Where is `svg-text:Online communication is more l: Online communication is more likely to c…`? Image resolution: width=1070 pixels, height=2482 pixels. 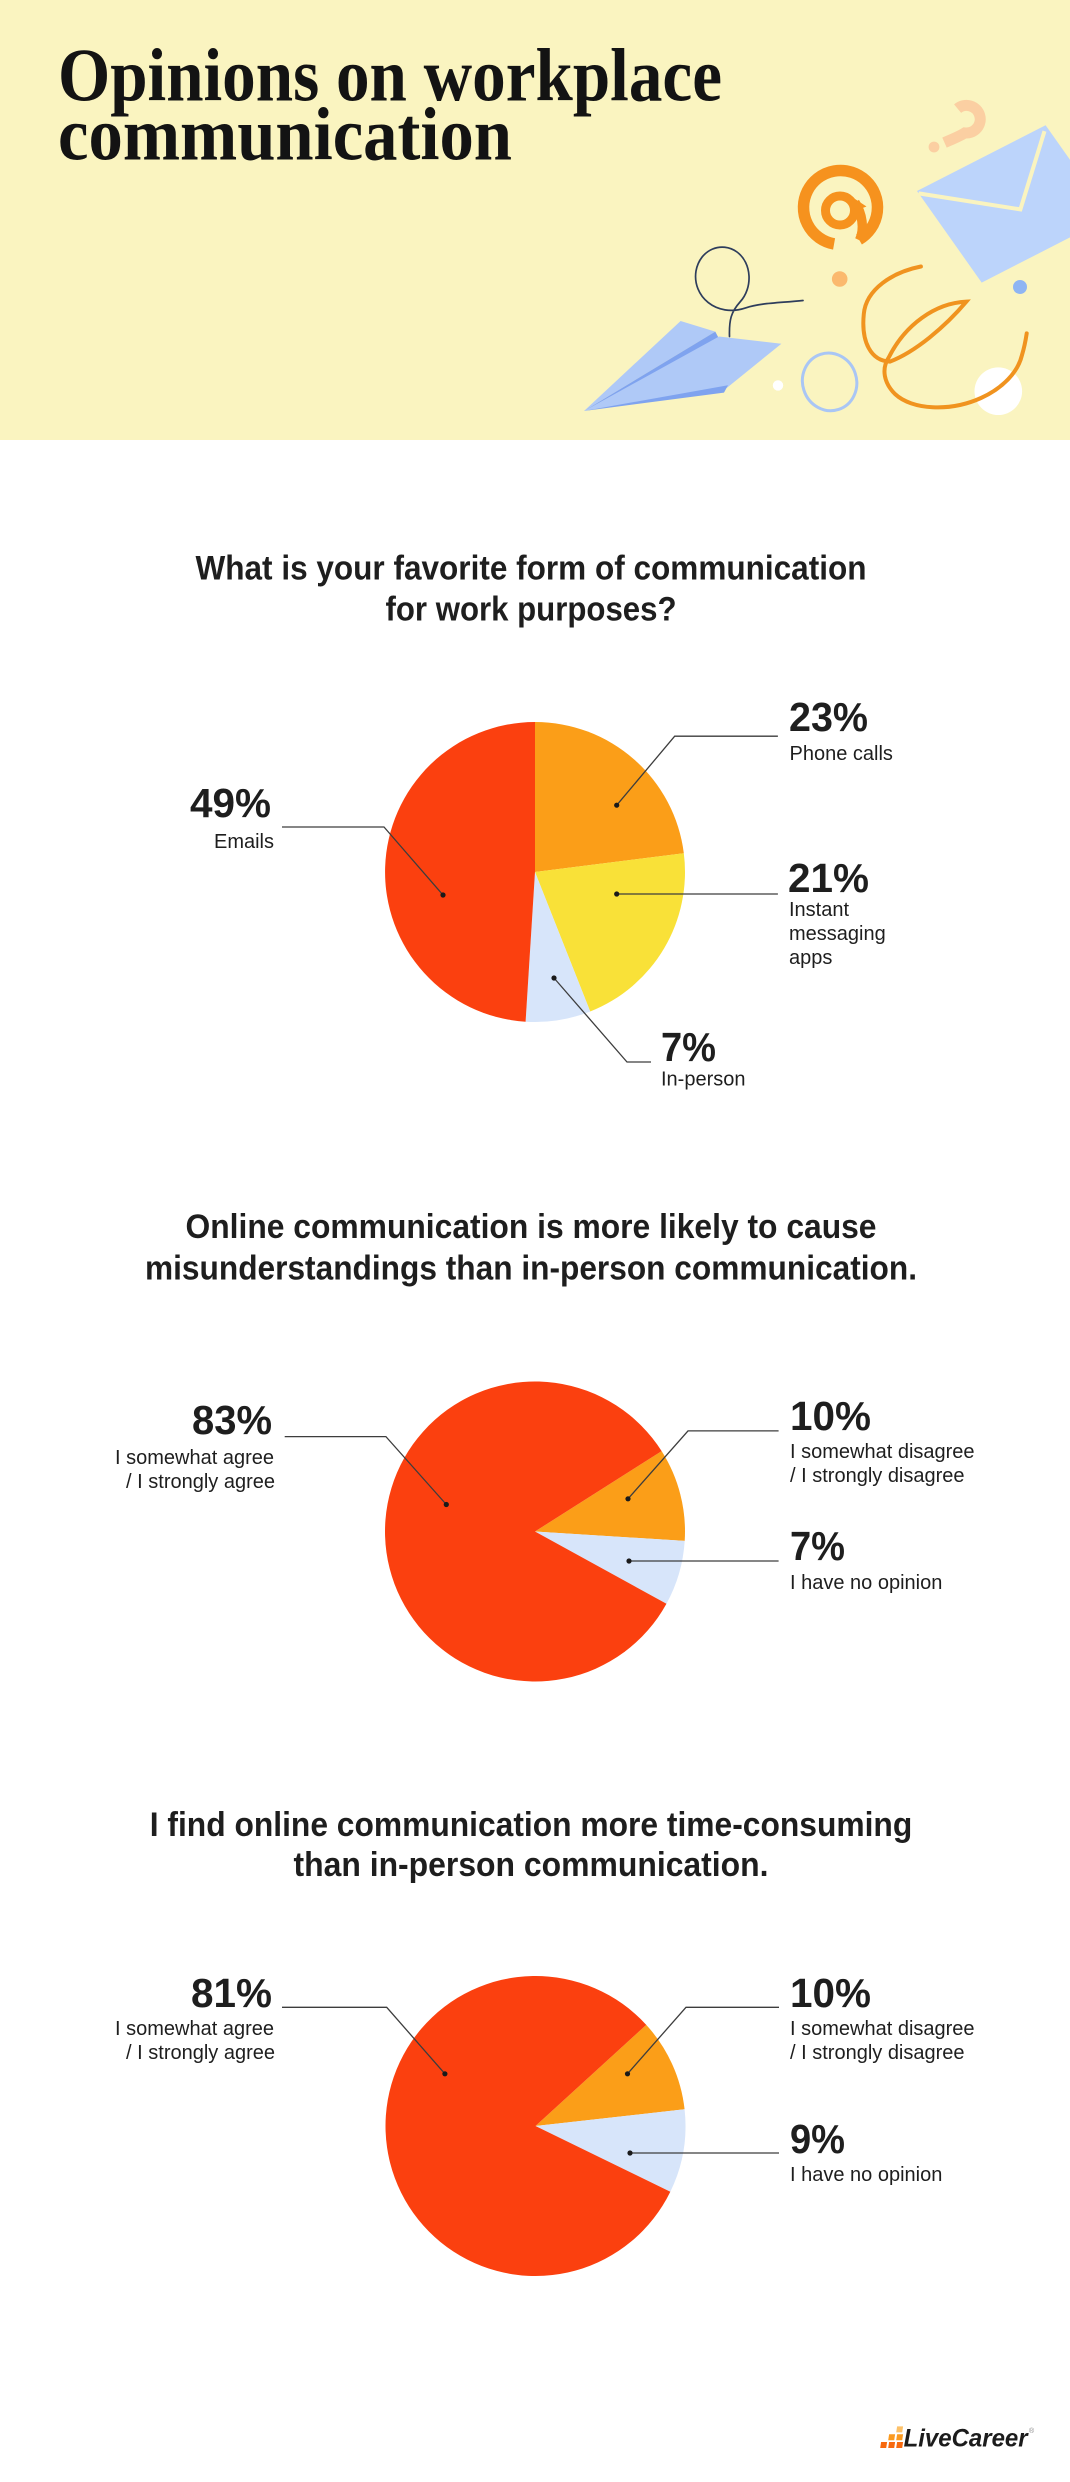
svg-text:Online communication is more l: Online communication is more likely to c… is located at coordinates (531, 1227).